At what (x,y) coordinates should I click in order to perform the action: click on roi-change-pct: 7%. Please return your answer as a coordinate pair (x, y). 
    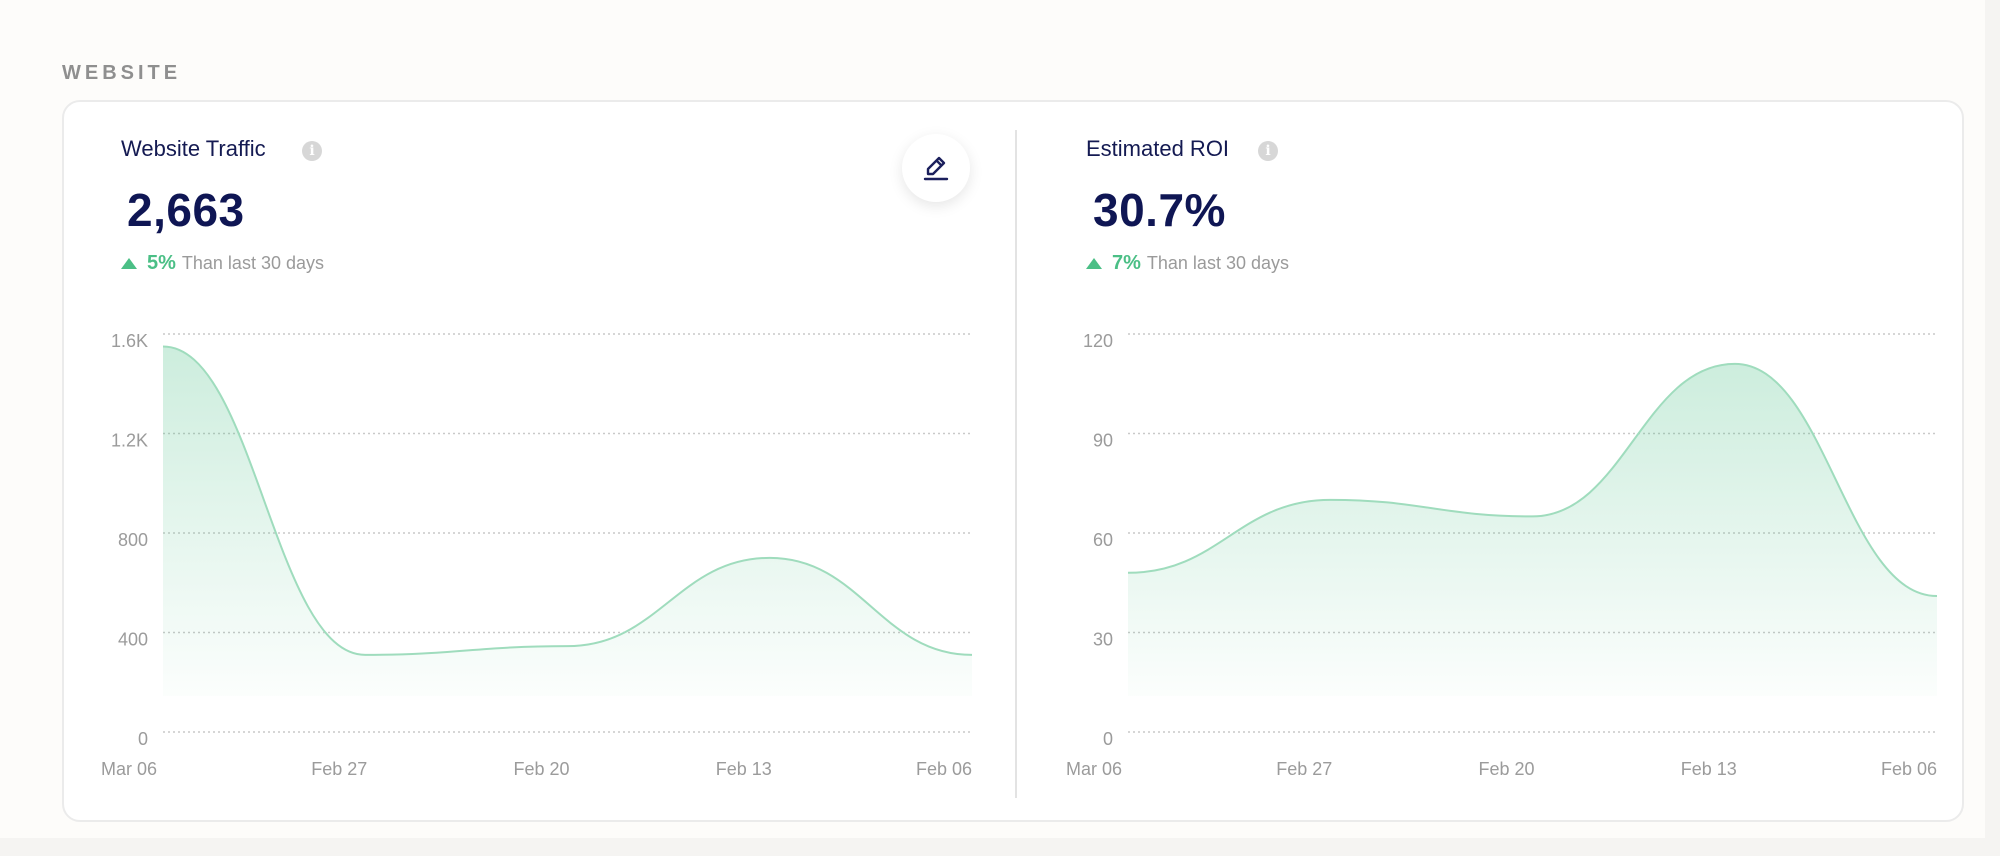
    Looking at the image, I should click on (1126, 263).